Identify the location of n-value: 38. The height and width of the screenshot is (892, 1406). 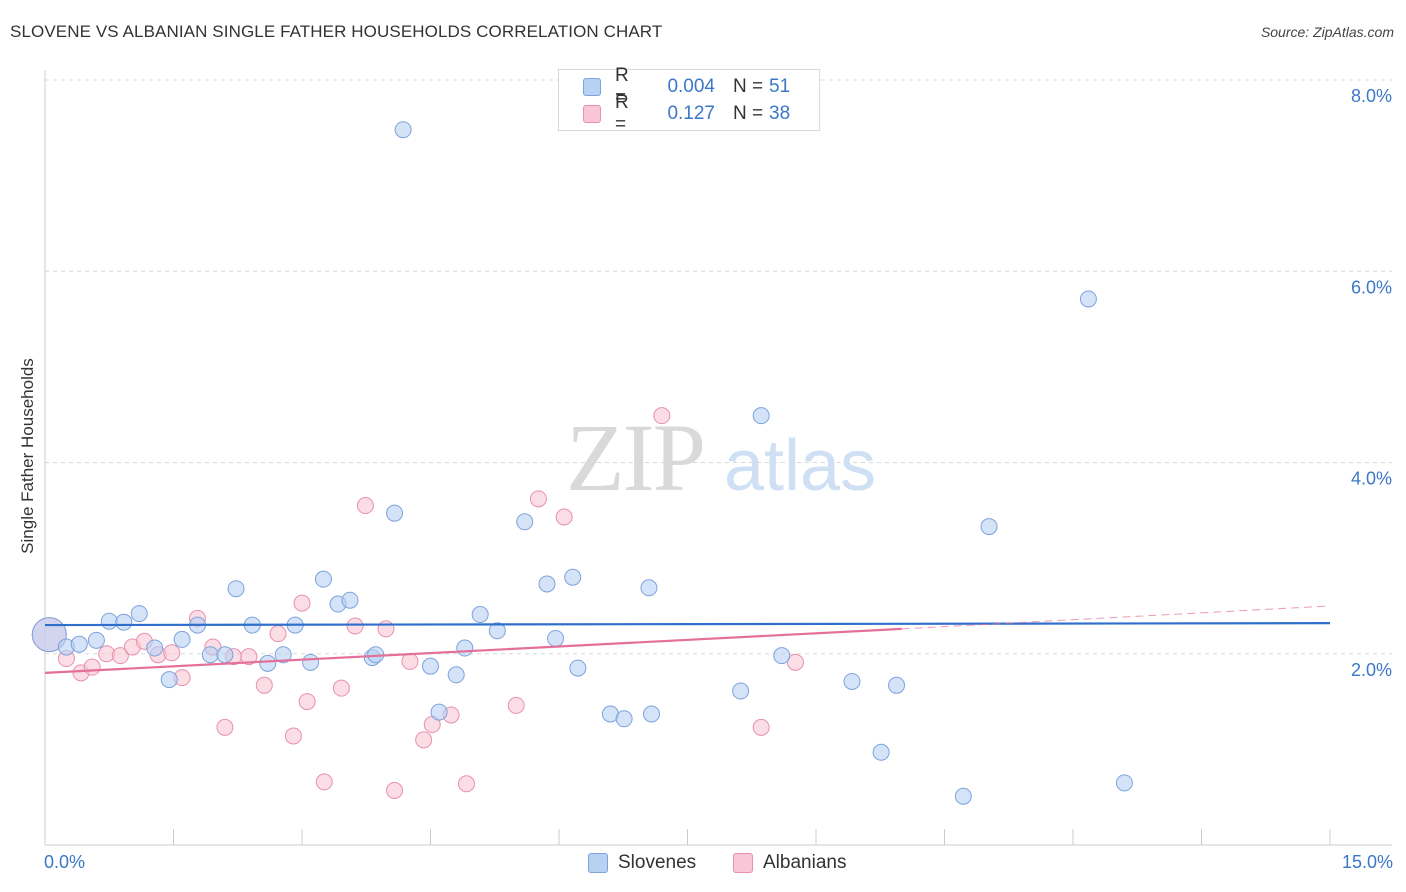
(780, 113).